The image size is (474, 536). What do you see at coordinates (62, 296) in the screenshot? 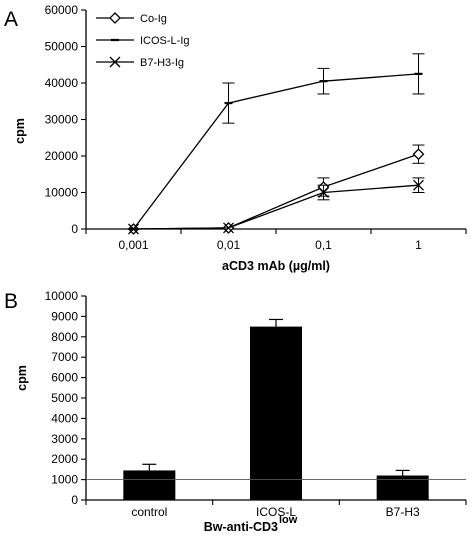
I see `panel-b-y-tick-label: 10000` at bounding box center [62, 296].